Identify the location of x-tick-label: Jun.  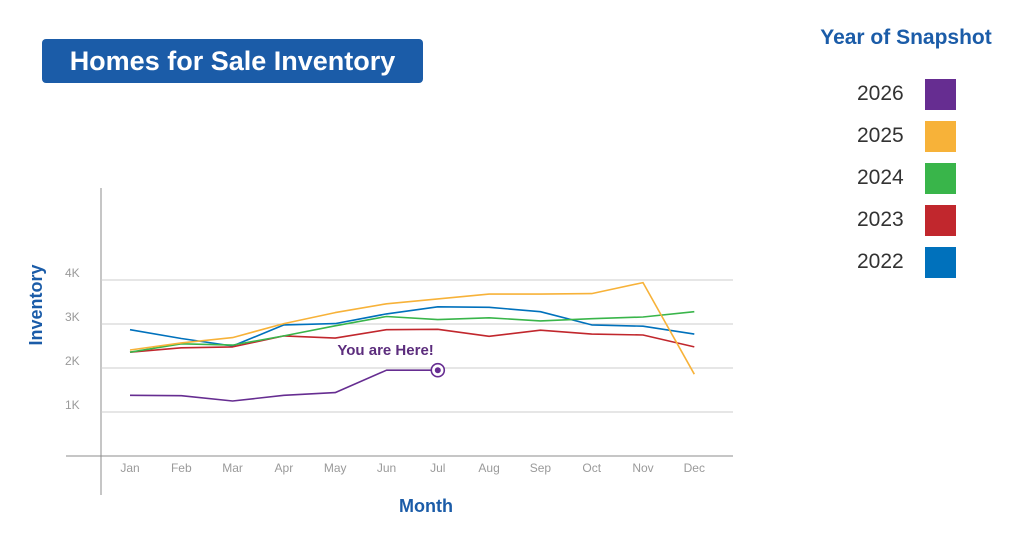
(386, 468).